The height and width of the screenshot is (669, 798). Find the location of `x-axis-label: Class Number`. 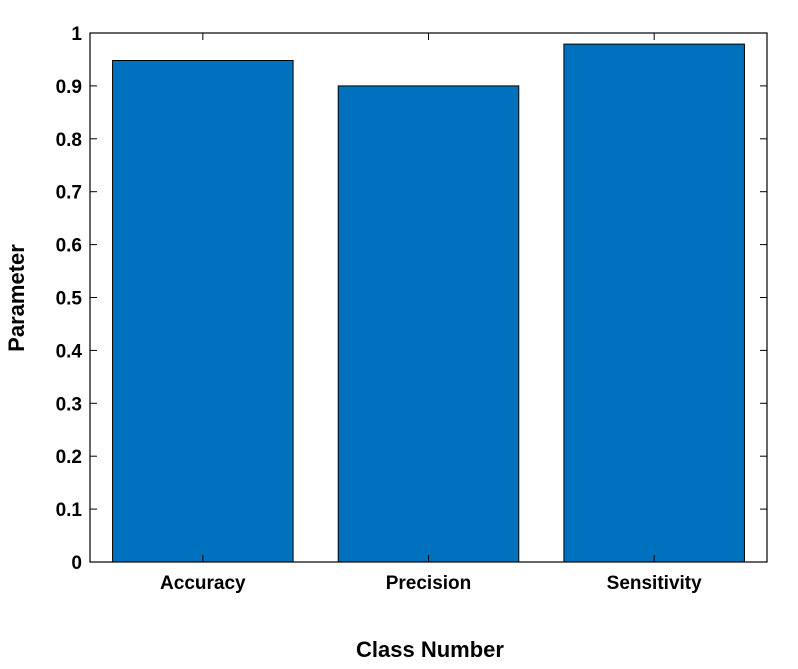

x-axis-label: Class Number is located at coordinates (430, 649).